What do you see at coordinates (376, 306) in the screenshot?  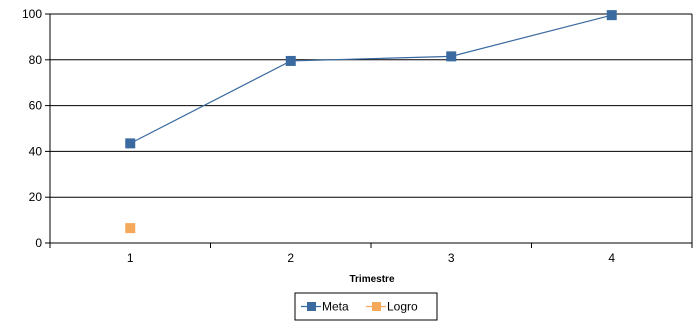 I see `legend-marker-logro` at bounding box center [376, 306].